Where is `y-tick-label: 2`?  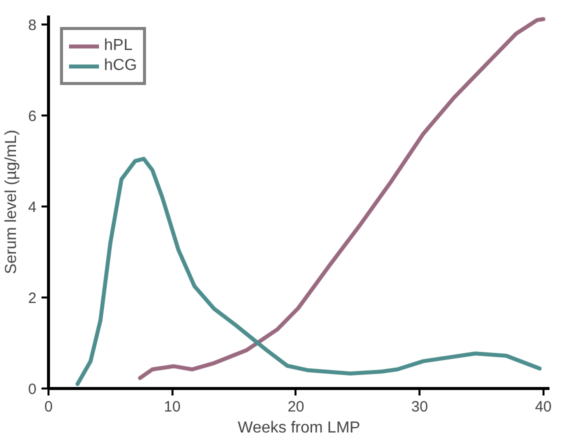 y-tick-label: 2 is located at coordinates (32, 299).